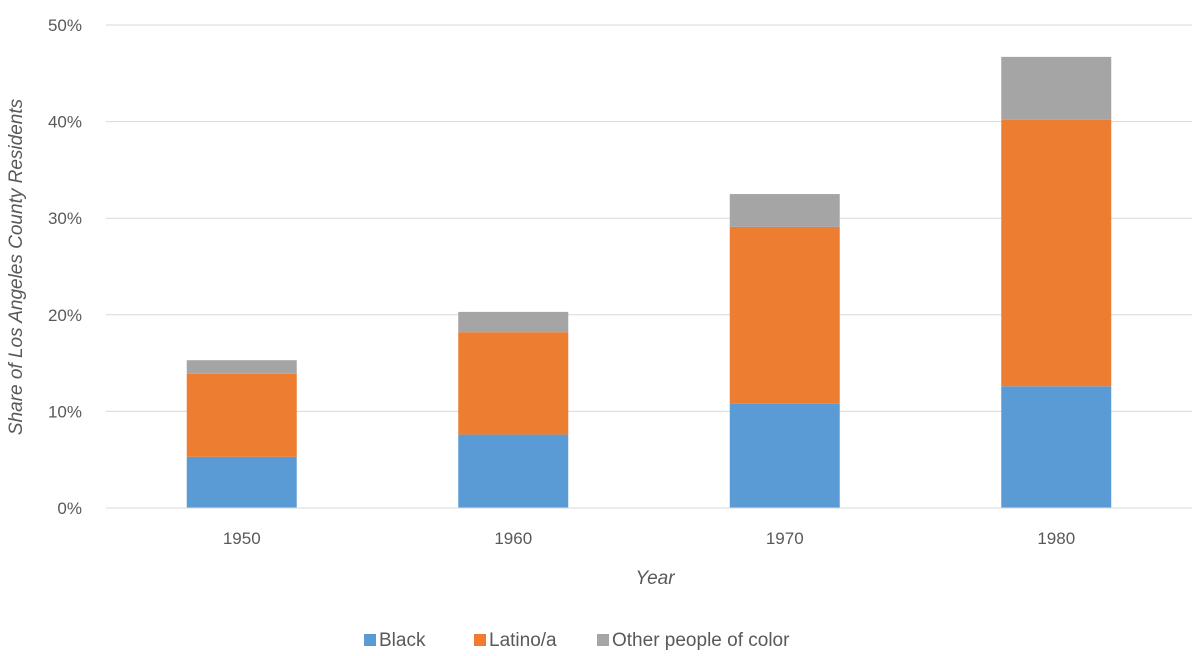 Image resolution: width=1194 pixels, height=656 pixels. What do you see at coordinates (65, 315) in the screenshot?
I see `y-tick-label: 20%` at bounding box center [65, 315].